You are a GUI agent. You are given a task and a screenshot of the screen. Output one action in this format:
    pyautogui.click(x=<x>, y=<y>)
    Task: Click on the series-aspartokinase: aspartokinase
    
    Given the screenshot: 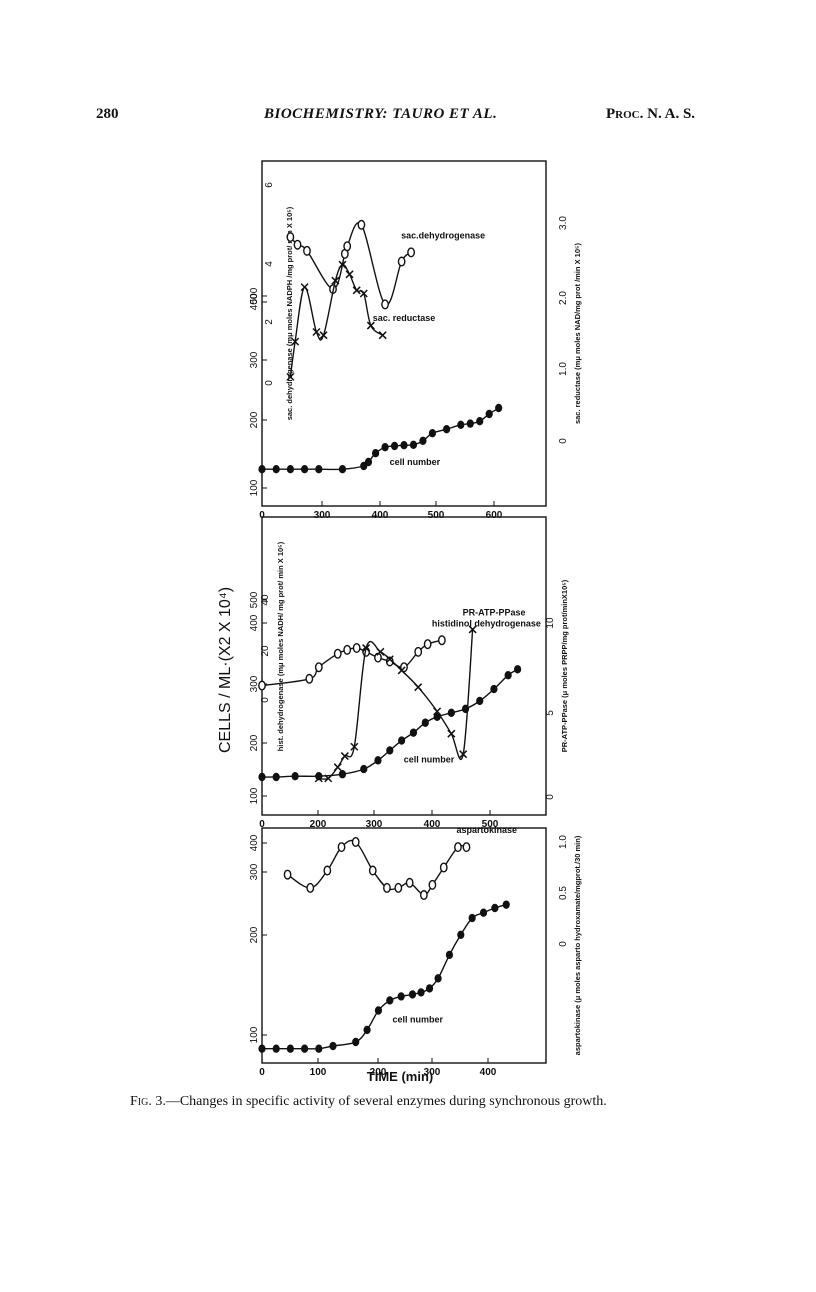 What is the action you would take?
    pyautogui.click(x=400, y=863)
    